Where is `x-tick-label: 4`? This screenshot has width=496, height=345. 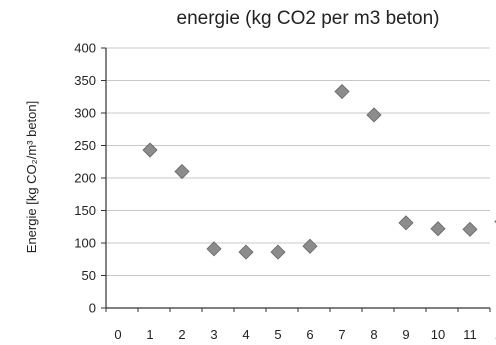 x-tick-label: 4 is located at coordinates (245, 334).